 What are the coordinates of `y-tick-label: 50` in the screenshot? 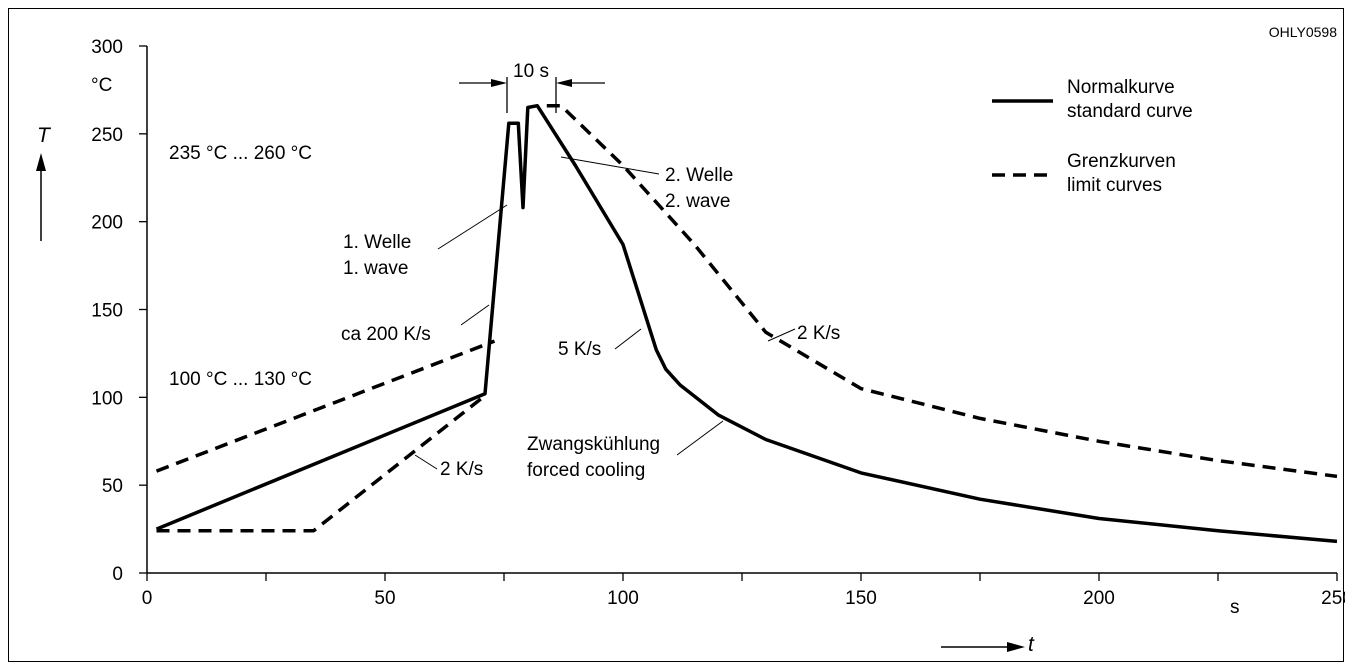 It's located at (112, 486).